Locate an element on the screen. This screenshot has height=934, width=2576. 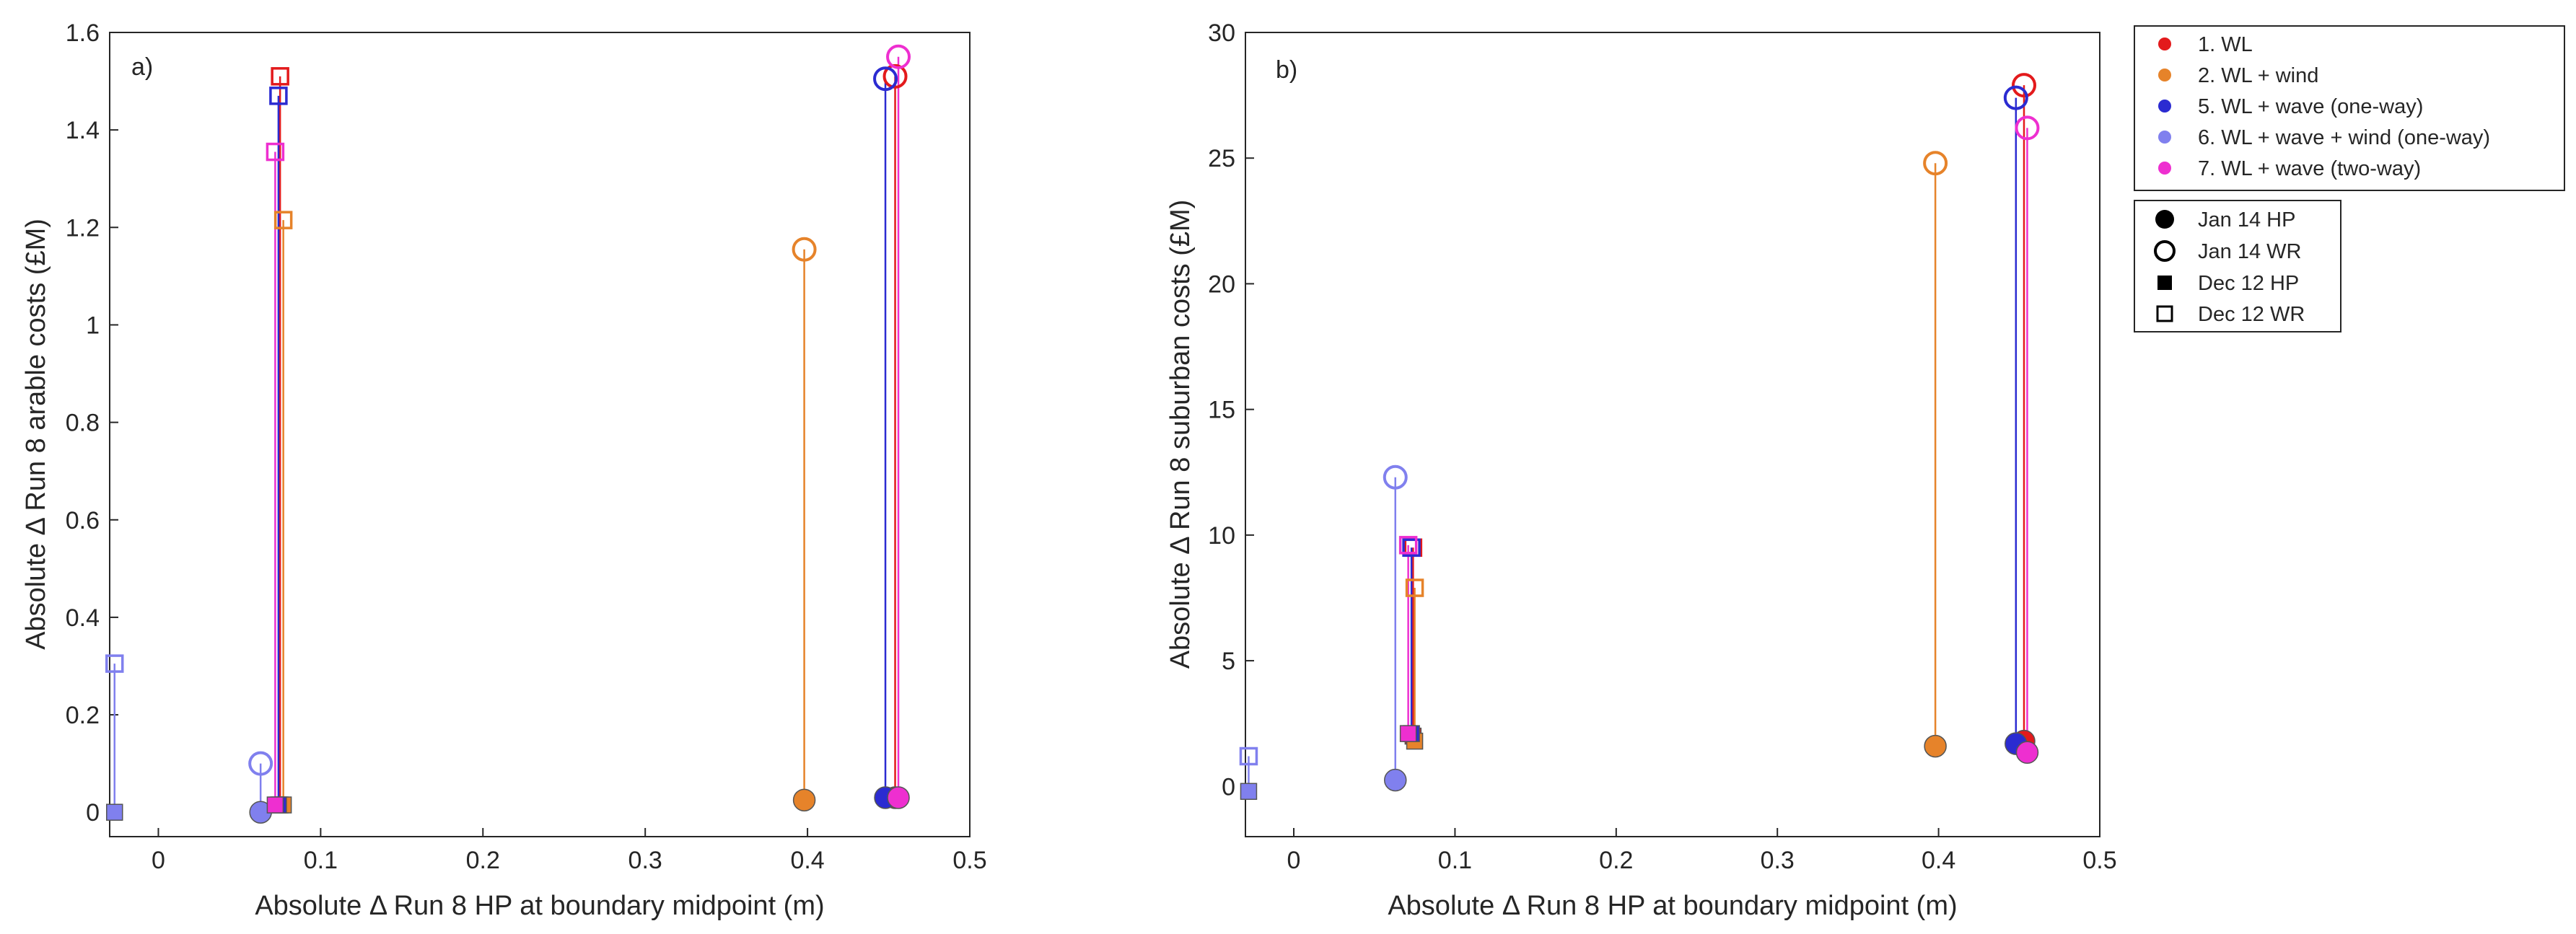
panel-b-ytick-label: 25 is located at coordinates (1221, 158).